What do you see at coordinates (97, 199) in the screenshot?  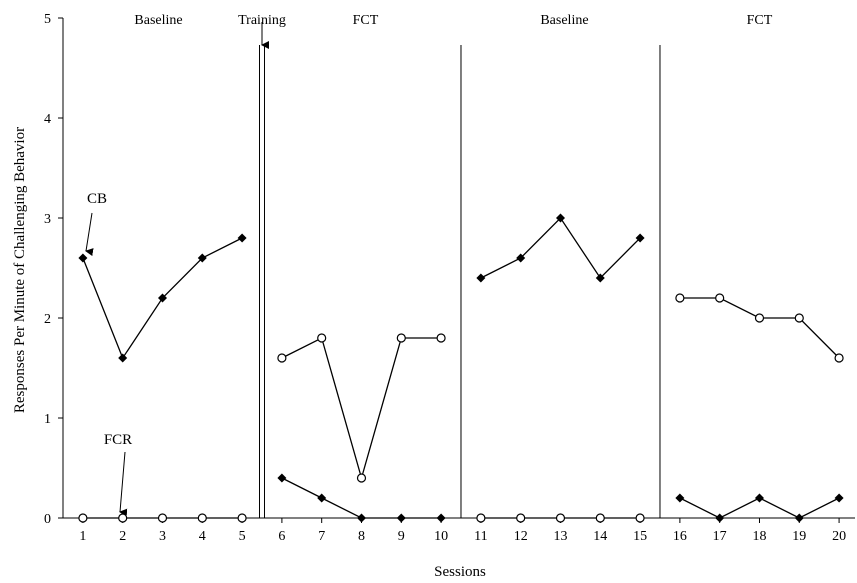 I see `annotation: CB` at bounding box center [97, 199].